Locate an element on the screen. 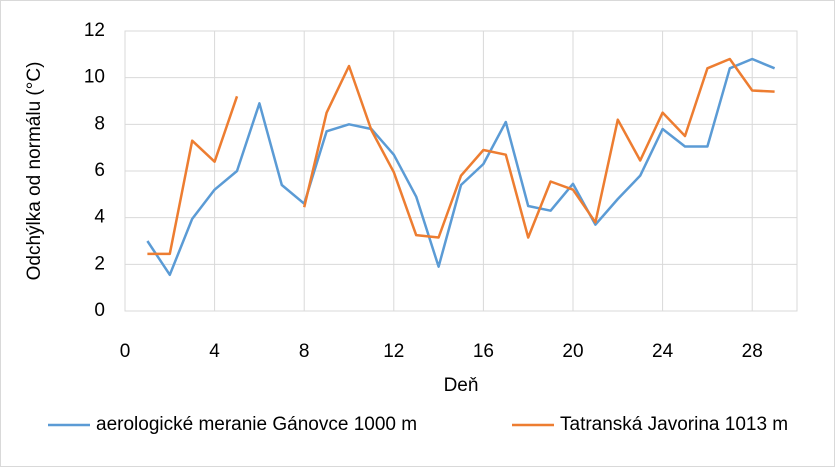 This screenshot has height=467, width=835. x-tick-label: 0 is located at coordinates (125, 351).